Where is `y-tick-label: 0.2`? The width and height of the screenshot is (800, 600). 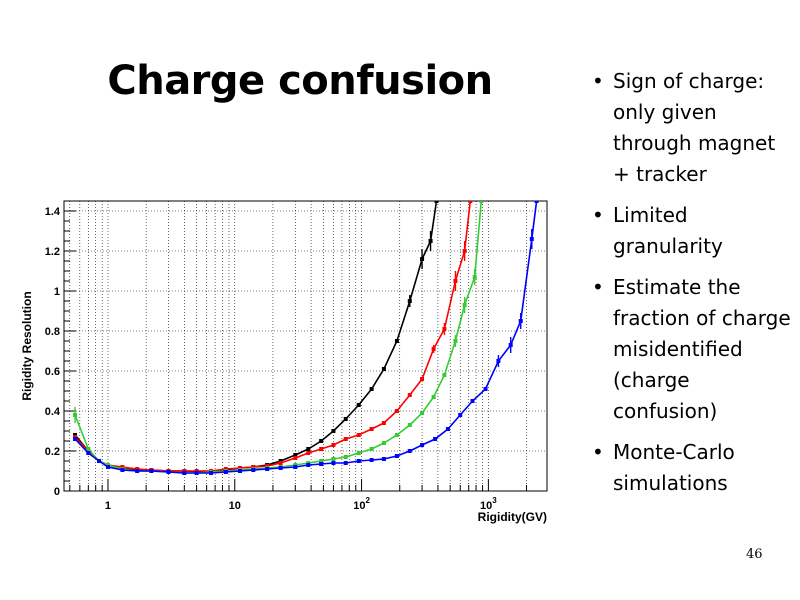
y-tick-label: 0.2 is located at coordinates (52, 452).